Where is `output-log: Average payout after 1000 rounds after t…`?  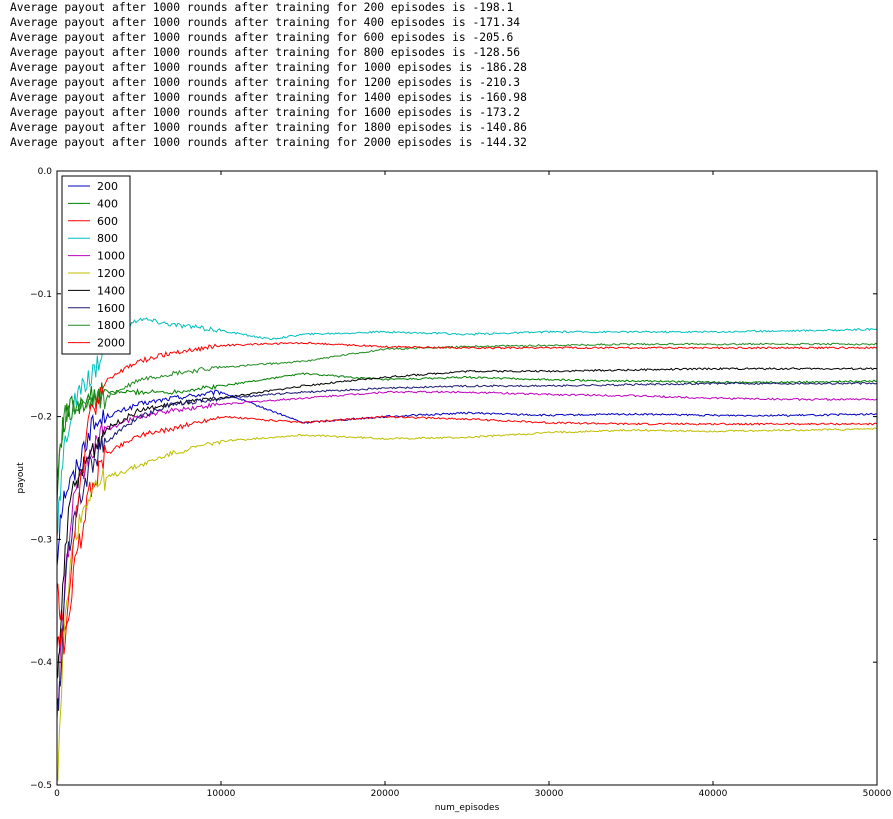
output-log: Average payout after 1000 rounds after t… is located at coordinates (268, 75).